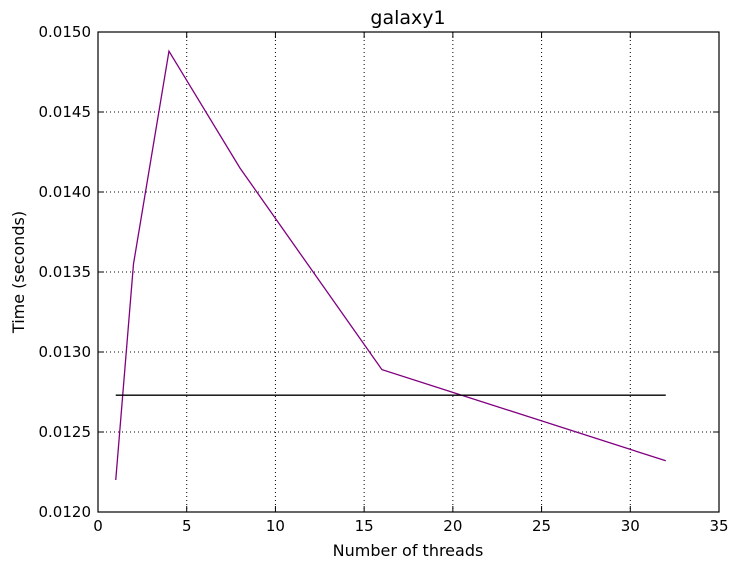 The height and width of the screenshot is (570, 739). What do you see at coordinates (407, 18) in the screenshot?
I see `chart-title: galaxy1` at bounding box center [407, 18].